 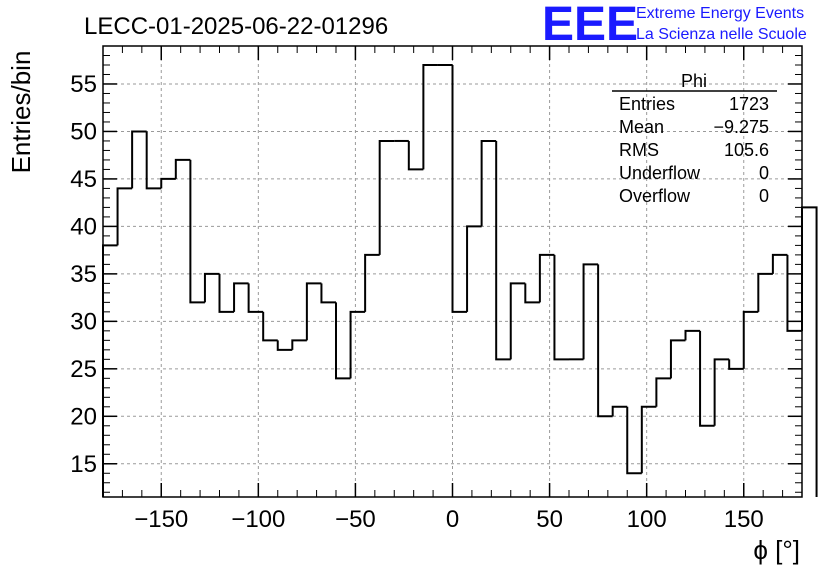 I want to click on y-tick-label: 30, so click(x=83, y=321).